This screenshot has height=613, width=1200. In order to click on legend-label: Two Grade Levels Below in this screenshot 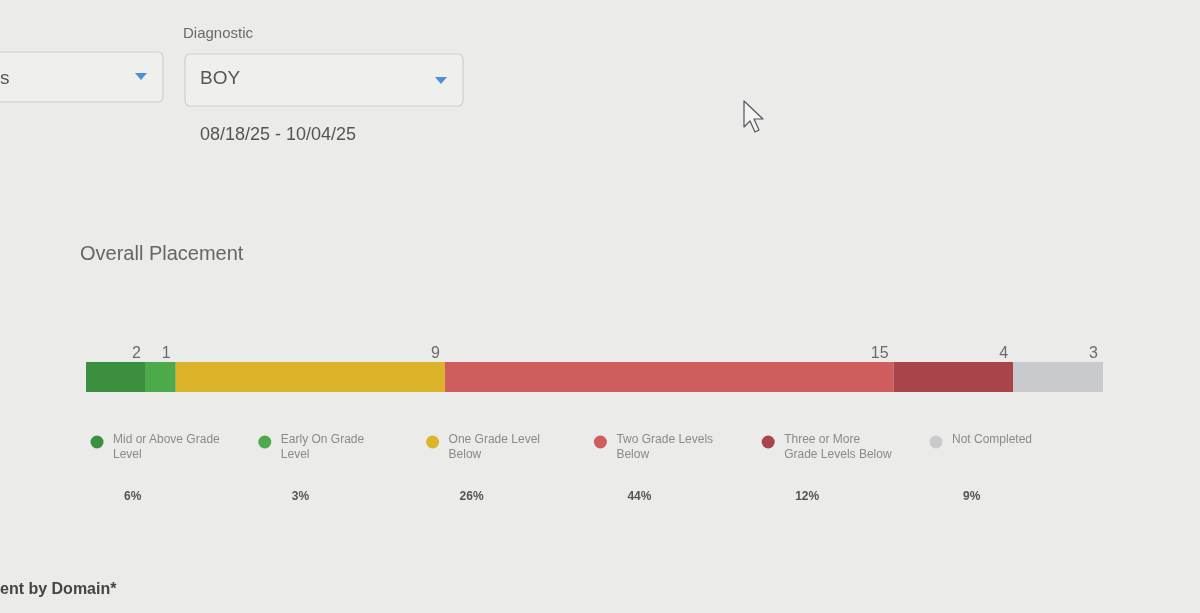, I will do `click(665, 446)`.